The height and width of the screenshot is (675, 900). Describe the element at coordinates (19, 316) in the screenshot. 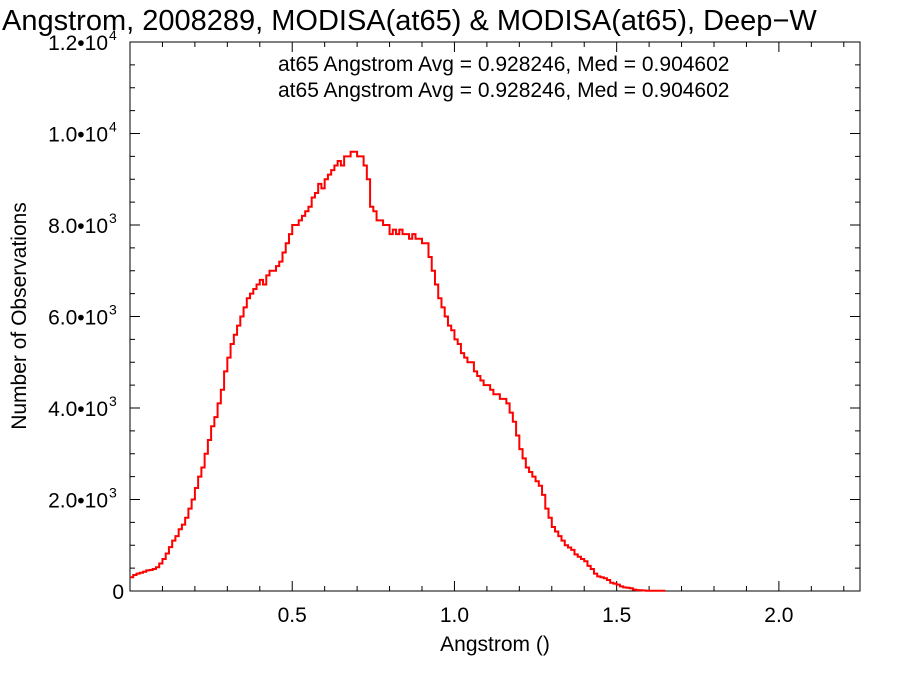

I see `y-axis-label: Number of Observations` at that location.